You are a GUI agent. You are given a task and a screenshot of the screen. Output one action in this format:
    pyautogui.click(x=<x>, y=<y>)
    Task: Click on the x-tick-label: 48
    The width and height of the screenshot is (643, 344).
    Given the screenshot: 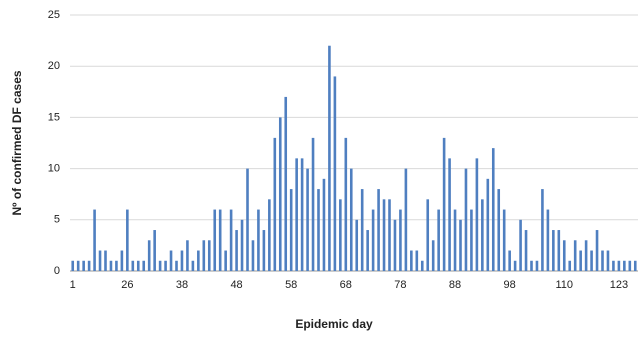 What is the action you would take?
    pyautogui.click(x=236, y=285)
    